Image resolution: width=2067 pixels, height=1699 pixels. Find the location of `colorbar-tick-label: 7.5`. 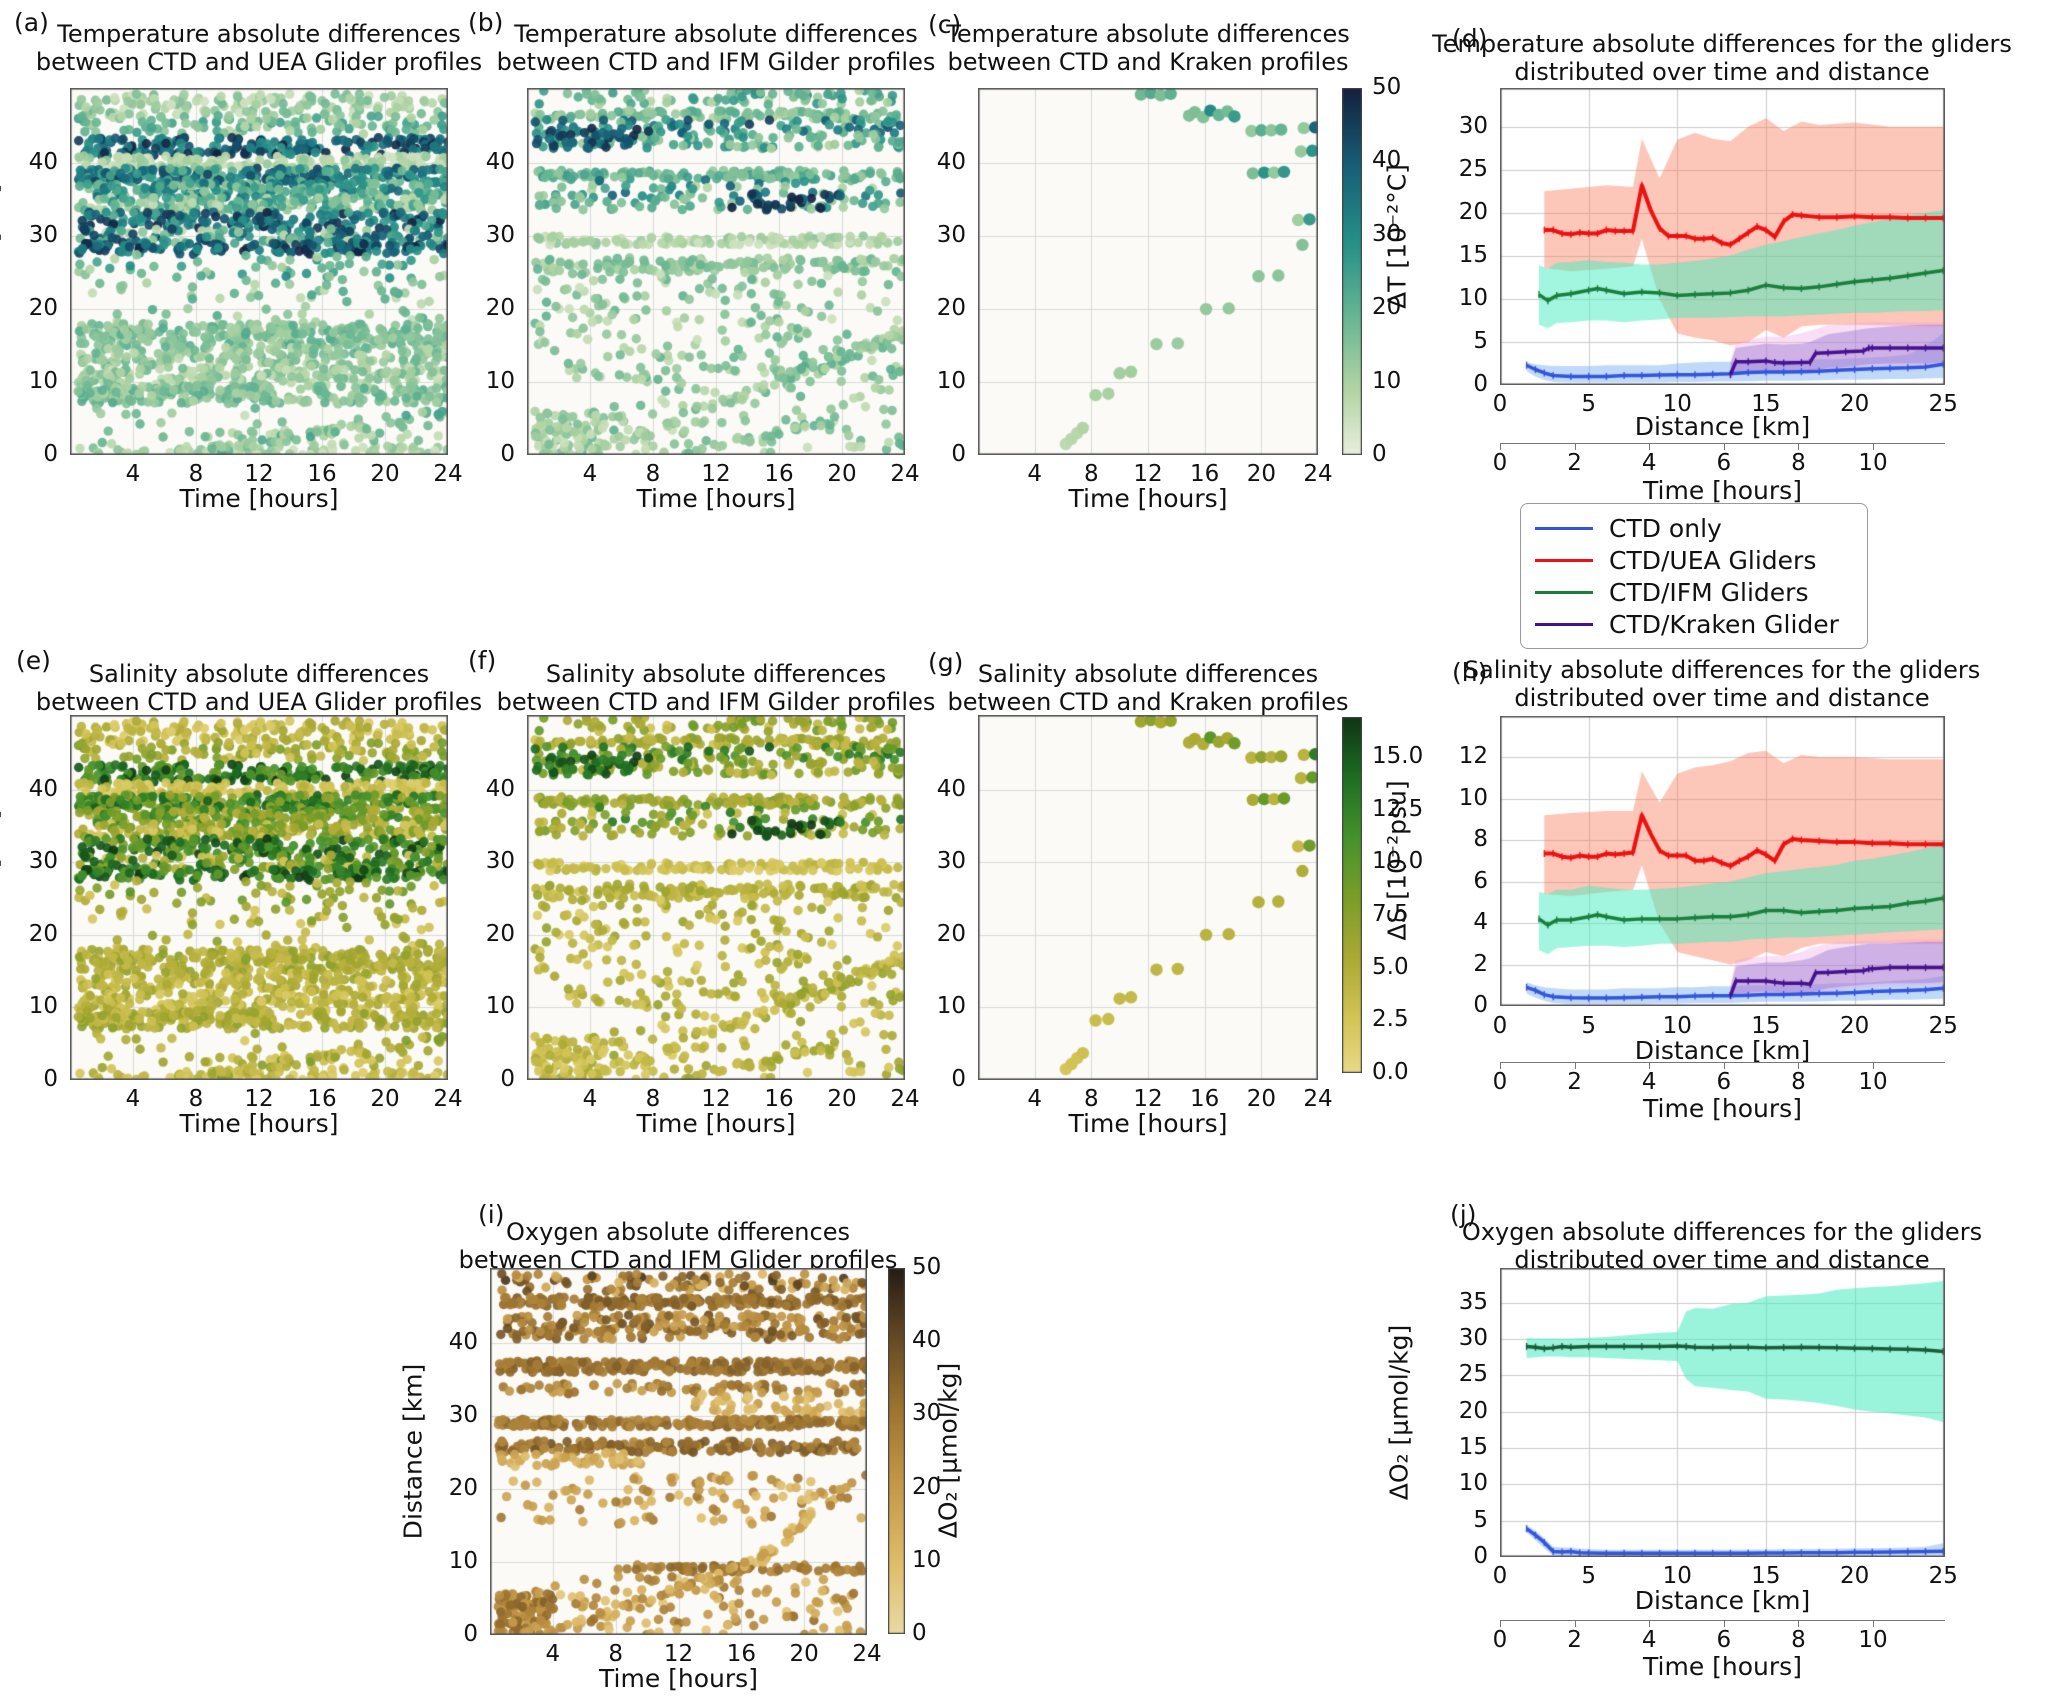

colorbar-tick-label: 7.5 is located at coordinates (1390, 914).